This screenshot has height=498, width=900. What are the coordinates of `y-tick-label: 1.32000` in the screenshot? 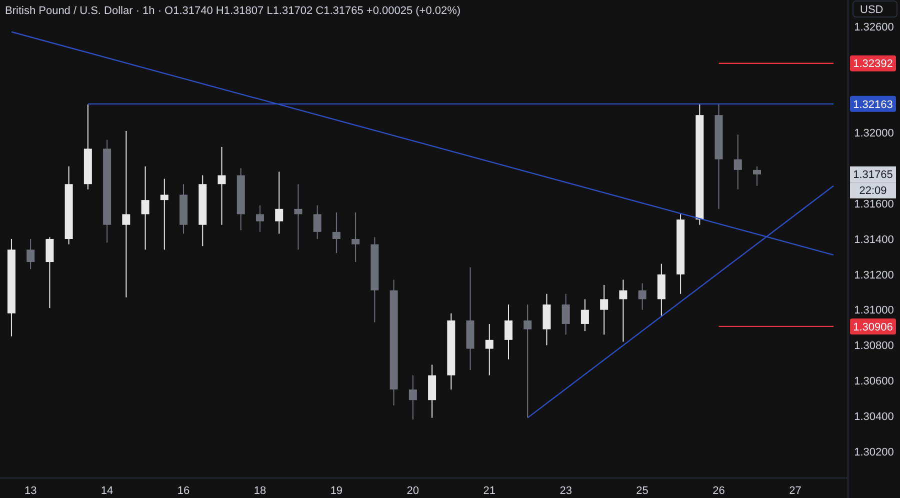 It's located at (874, 134).